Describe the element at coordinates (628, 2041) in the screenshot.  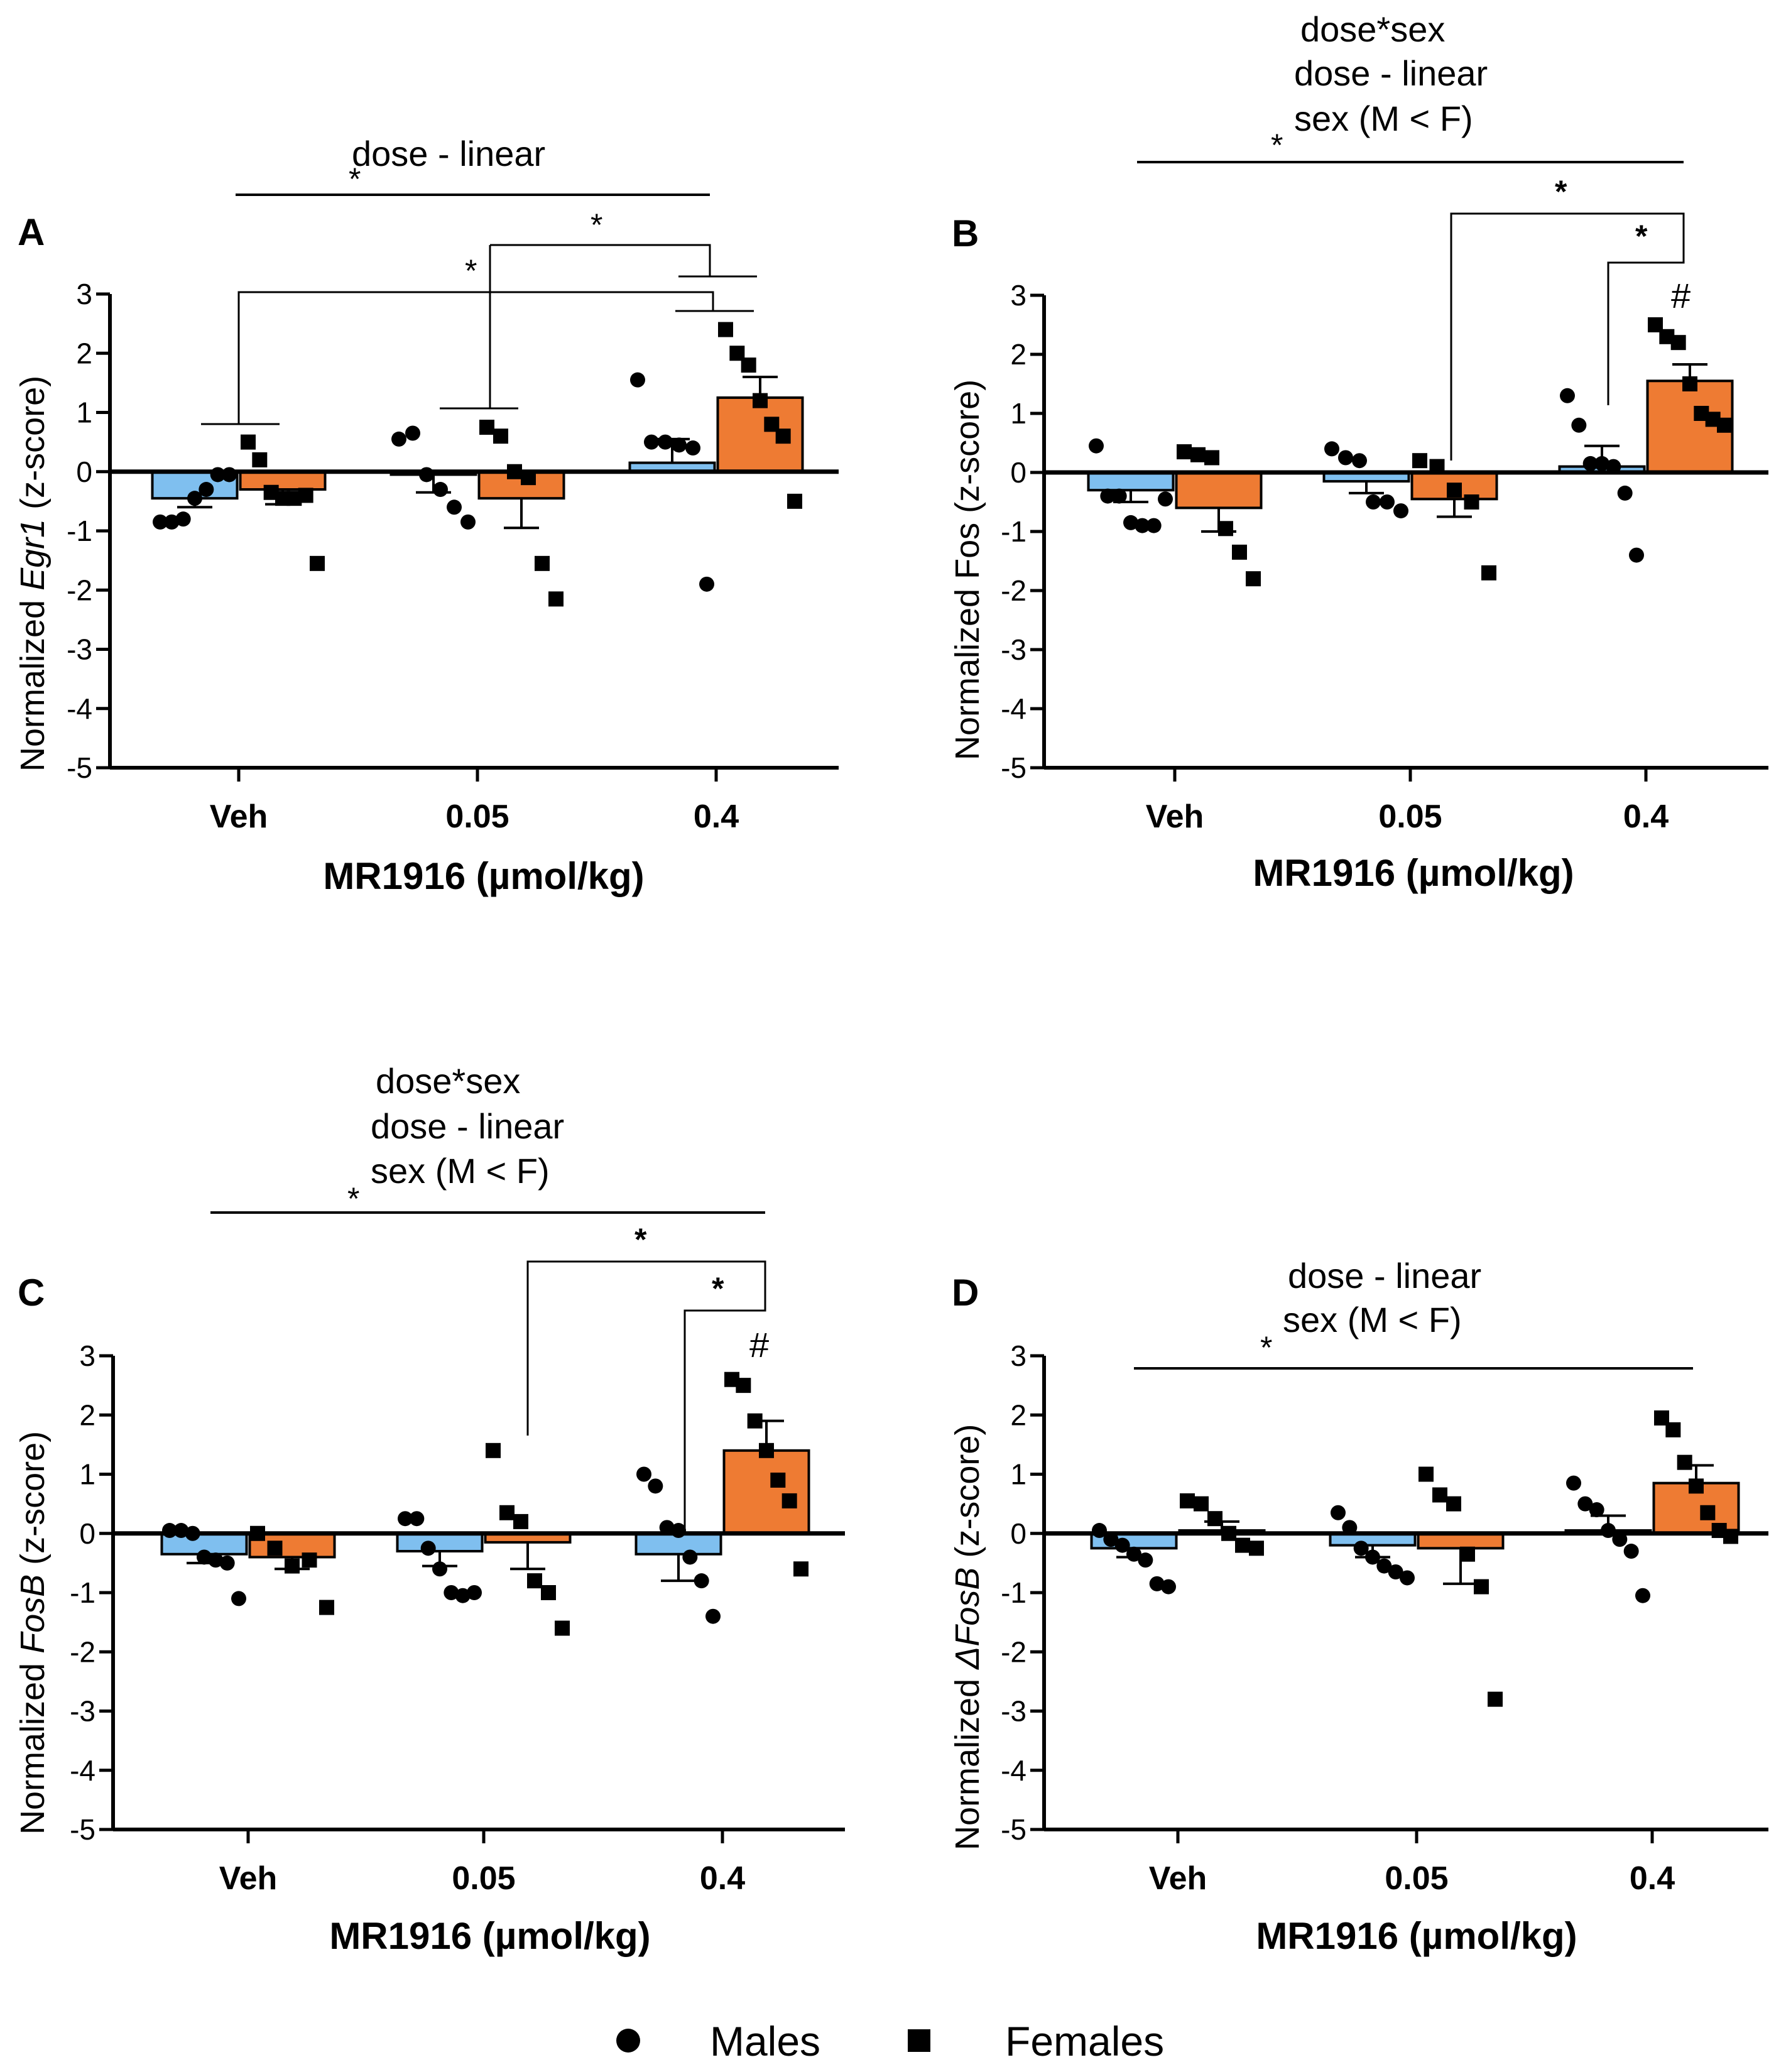
I see `legend-male-marker` at that location.